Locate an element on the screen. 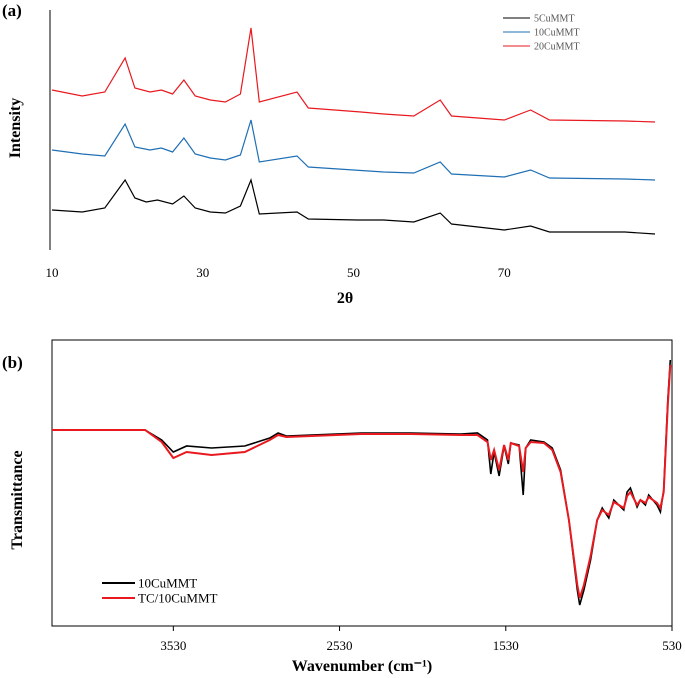 This screenshot has width=685, height=678. panel-a-legend-label: 20CuMMT is located at coordinates (557, 47).